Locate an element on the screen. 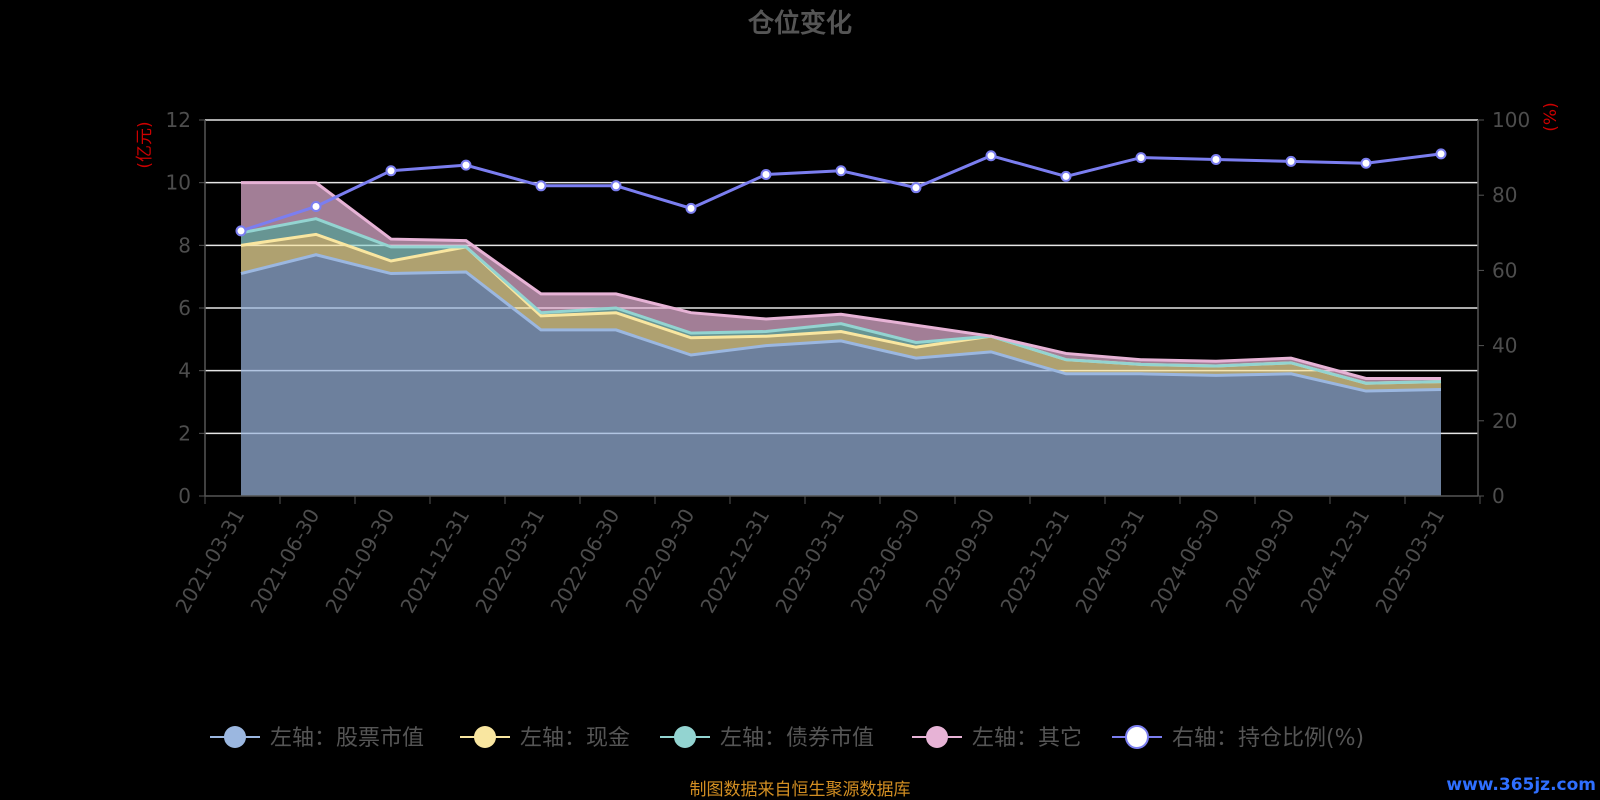 The height and width of the screenshot is (800, 1600). legend-item: 左轴：债券市值 is located at coordinates (767, 738).